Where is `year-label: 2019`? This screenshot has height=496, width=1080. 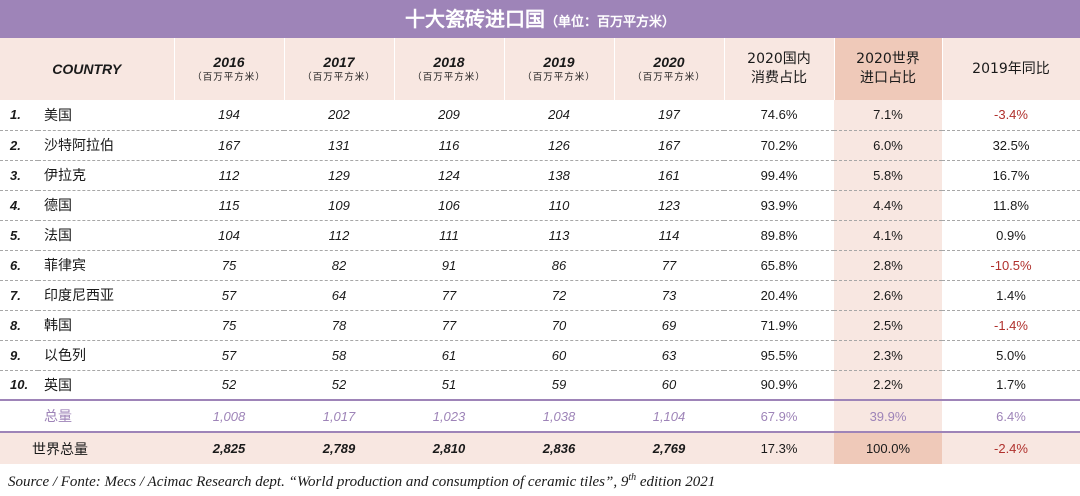 year-label: 2019 is located at coordinates (559, 62).